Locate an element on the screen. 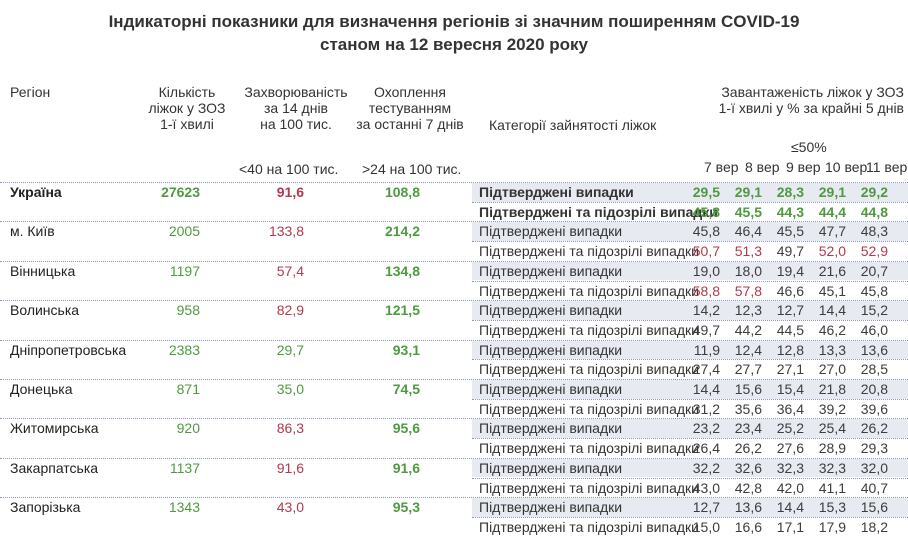 The image size is (908, 537). occupancy-confirmed-day-1: 14,2 is located at coordinates (706, 310).